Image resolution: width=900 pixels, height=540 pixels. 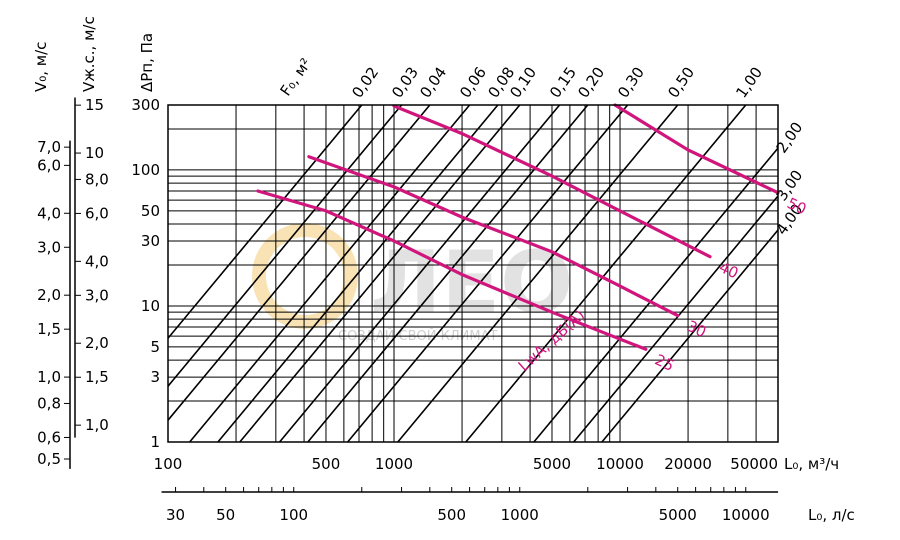 I want to click on y-tick-label: 100, so click(x=145, y=170).